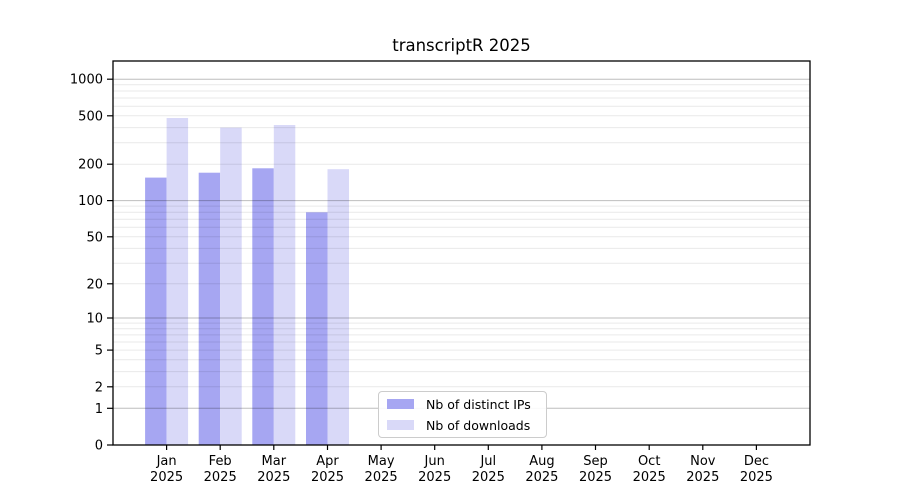 The height and width of the screenshot is (500, 900). I want to click on y-tick-label: 1000, so click(86, 80).